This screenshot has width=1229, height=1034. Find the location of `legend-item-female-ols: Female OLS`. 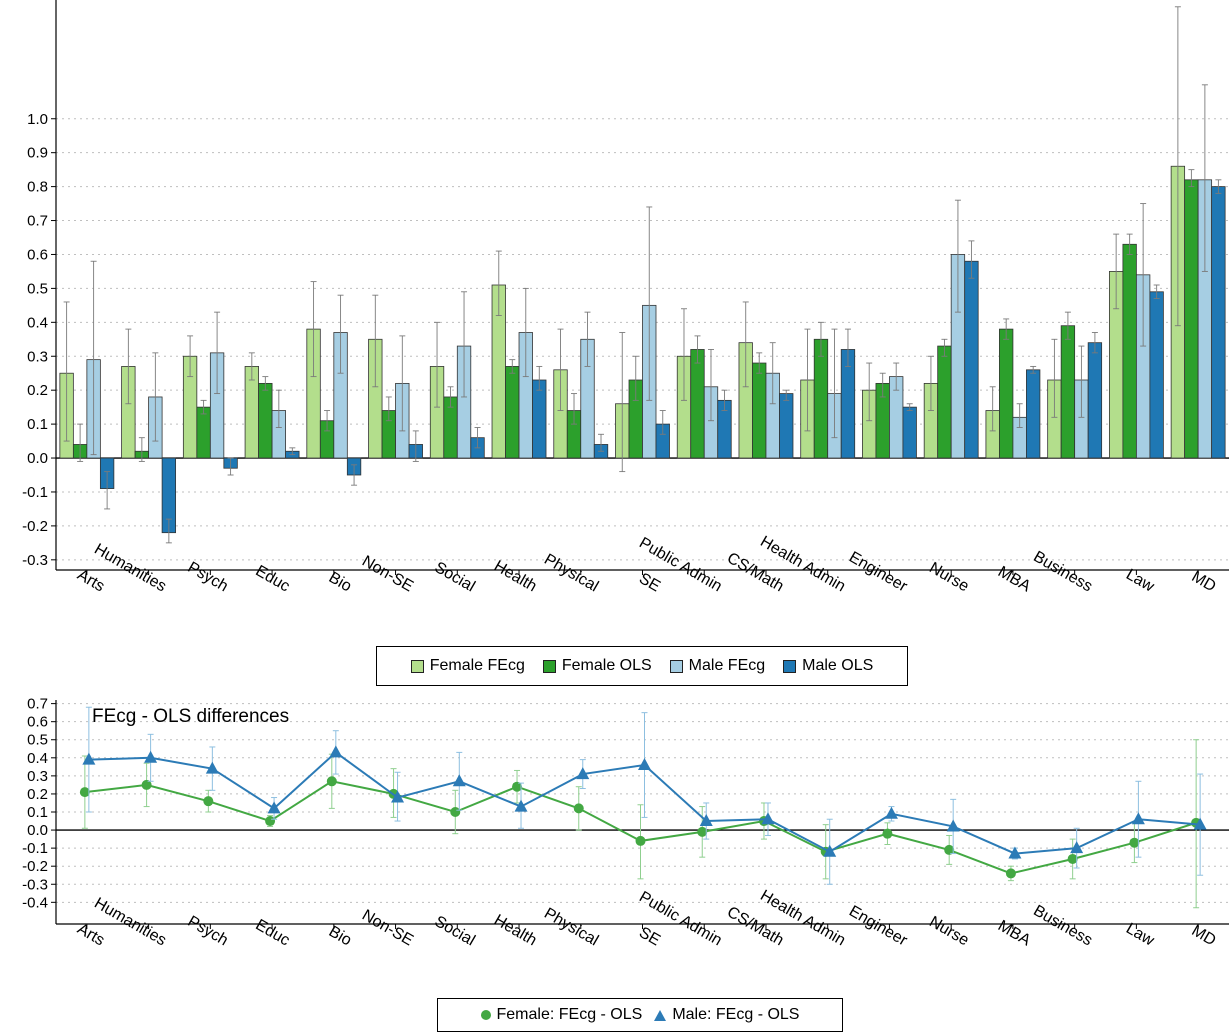

legend-item-female-ols: Female OLS is located at coordinates (597, 666).